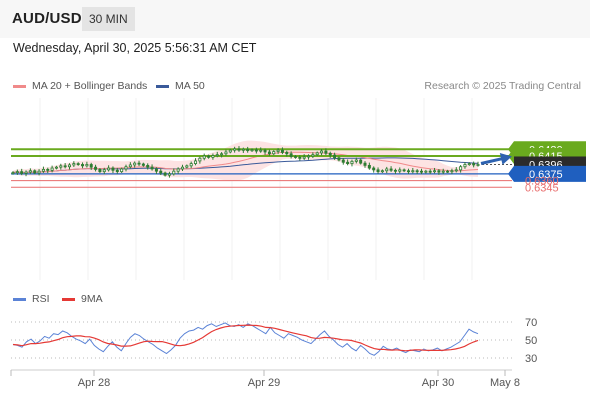 The image size is (590, 400). I want to click on level-tag-support, so click(547, 173).